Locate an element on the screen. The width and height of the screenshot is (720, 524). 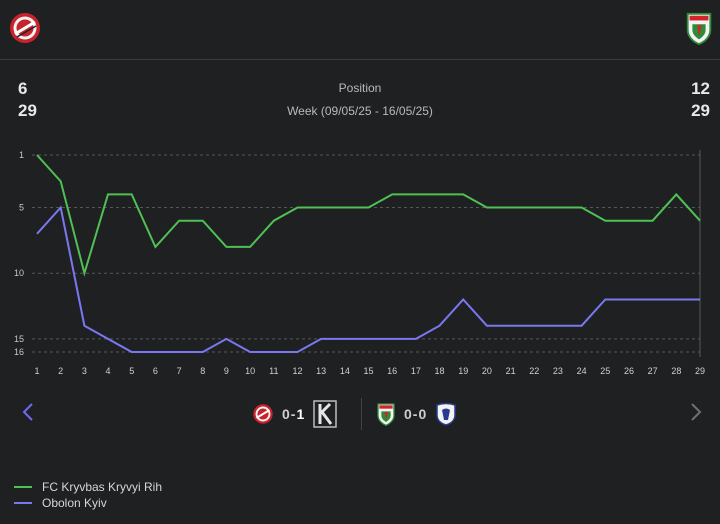
y-tick-label: 15 is located at coordinates (19, 339).